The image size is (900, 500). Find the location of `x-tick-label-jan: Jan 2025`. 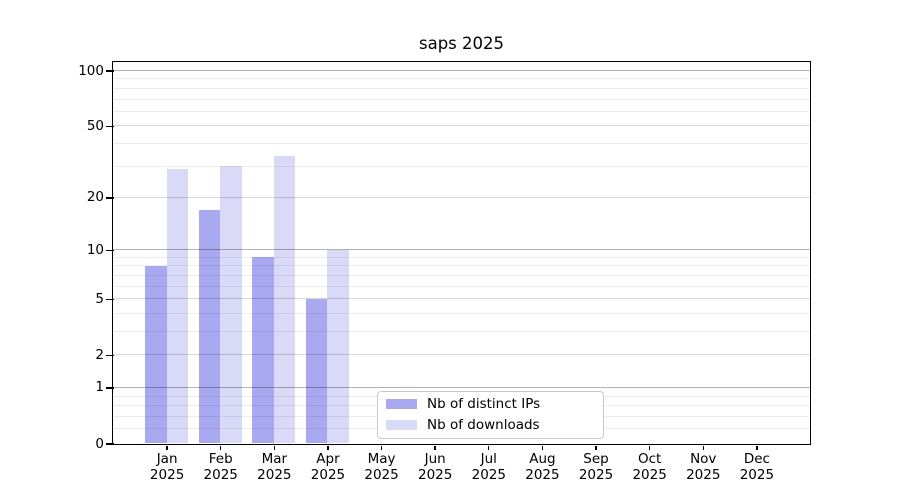

x-tick-label-jan: Jan 2025 is located at coordinates (167, 467).